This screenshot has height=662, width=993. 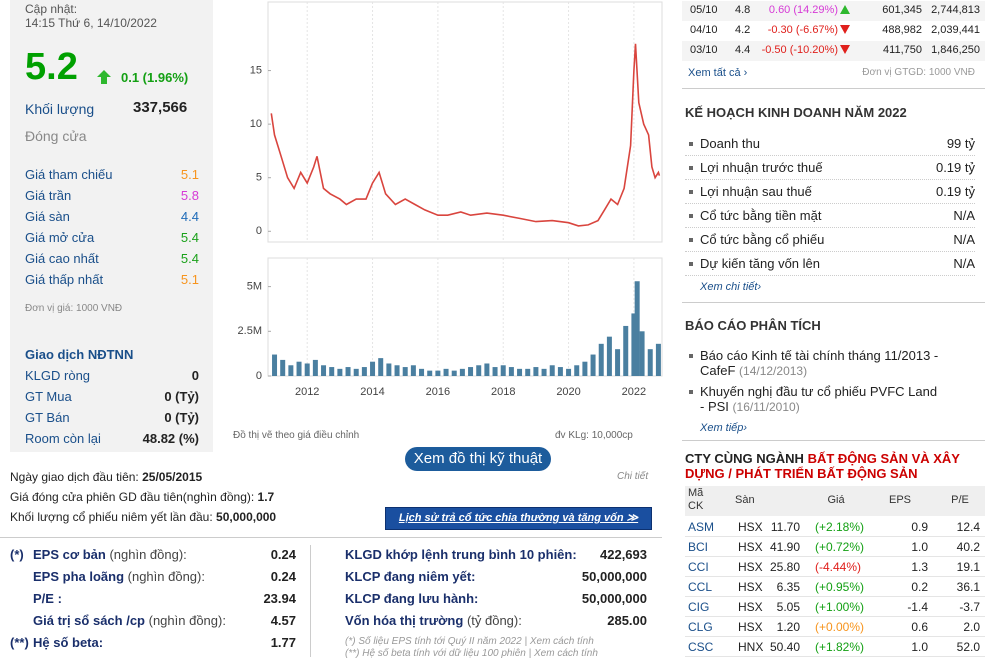 What do you see at coordinates (700, 587) in the screenshot?
I see `peer-code: CCL` at bounding box center [700, 587].